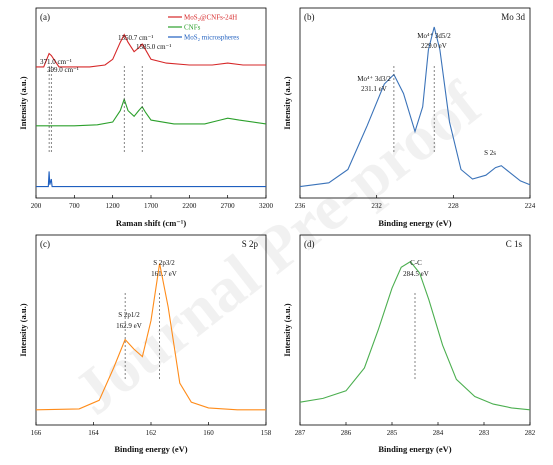  Describe the element at coordinates (153, 47) in the screenshot. I see `annotation-1585: 1585.0 cm⁻¹` at that location.